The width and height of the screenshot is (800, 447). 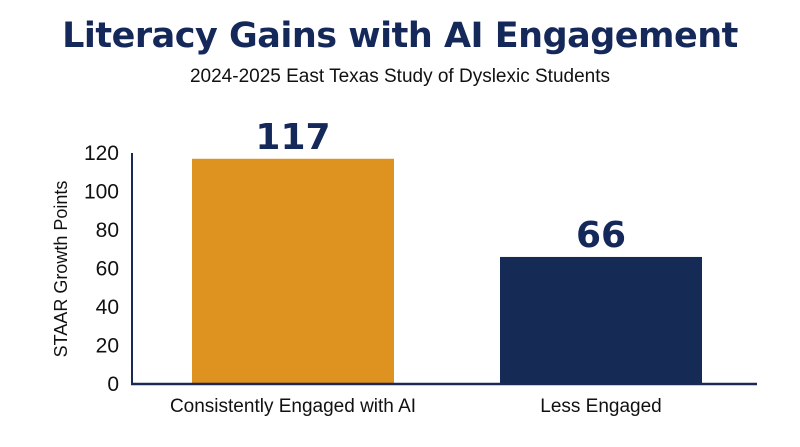 I want to click on x-axis: Consistently Engaged with AI Less Engaged, so click(x=444, y=399).